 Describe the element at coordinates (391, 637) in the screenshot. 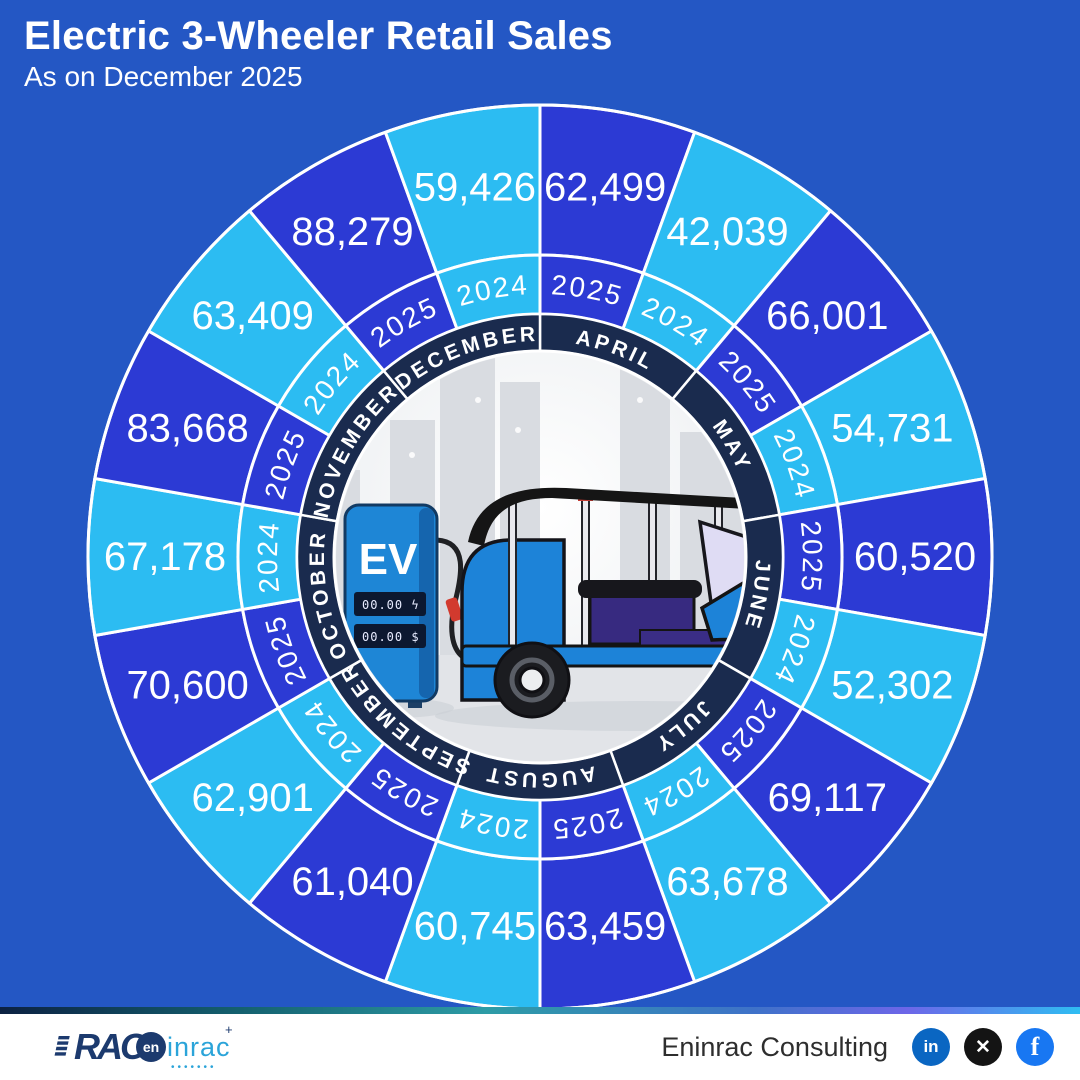

I see `charger-screen-2: 00.00 $` at that location.